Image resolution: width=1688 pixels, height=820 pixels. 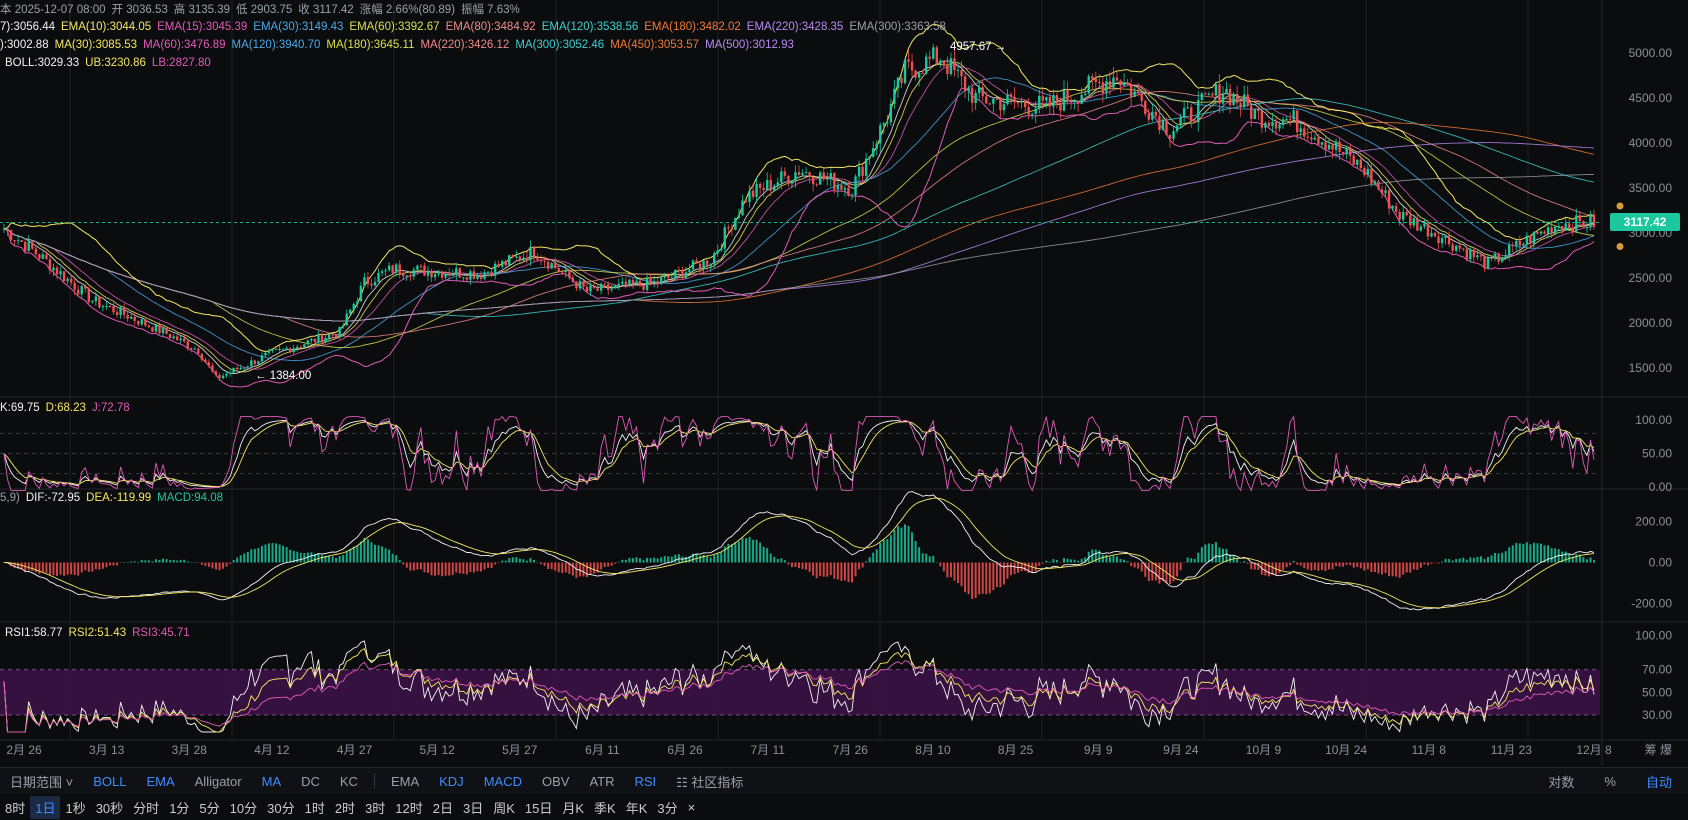 I want to click on sub-indicator-toggle: KDJ, so click(x=451, y=781).